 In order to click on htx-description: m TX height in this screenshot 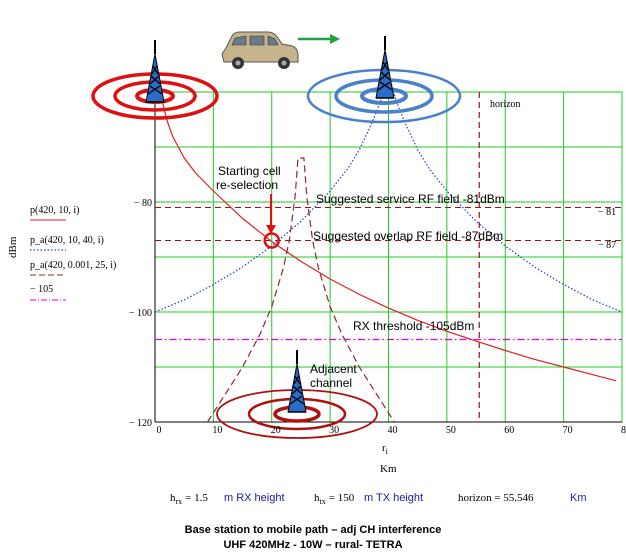, I will do `click(393, 498)`.